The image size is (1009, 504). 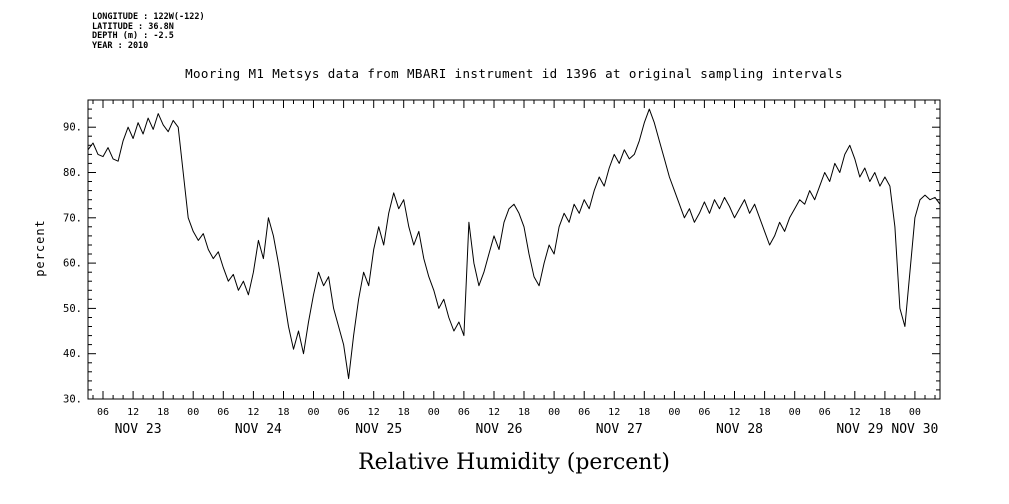 I want to click on y-tick-label: 90., so click(x=72, y=128).